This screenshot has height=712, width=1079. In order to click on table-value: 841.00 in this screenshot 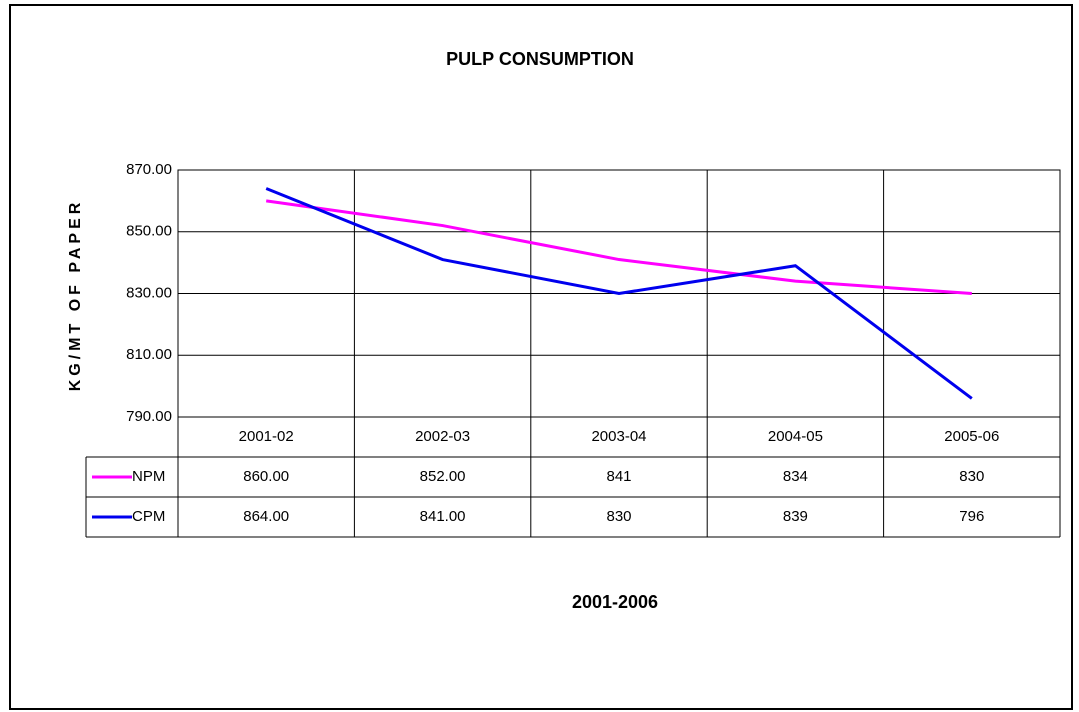, I will do `click(443, 516)`.